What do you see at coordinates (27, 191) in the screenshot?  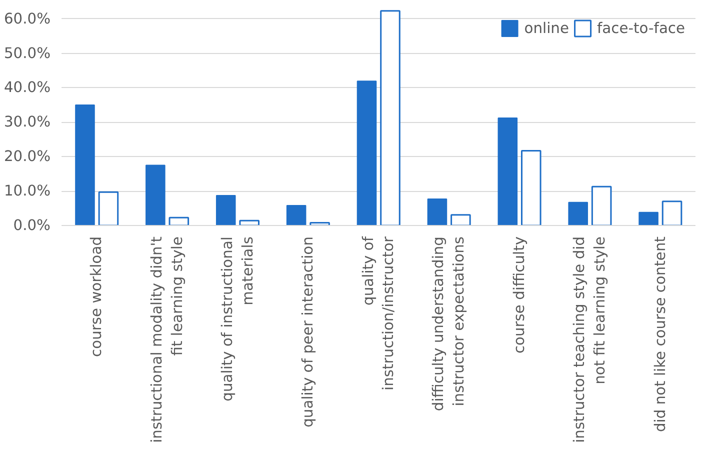 I see `y-tick-label: 10.0%` at bounding box center [27, 191].